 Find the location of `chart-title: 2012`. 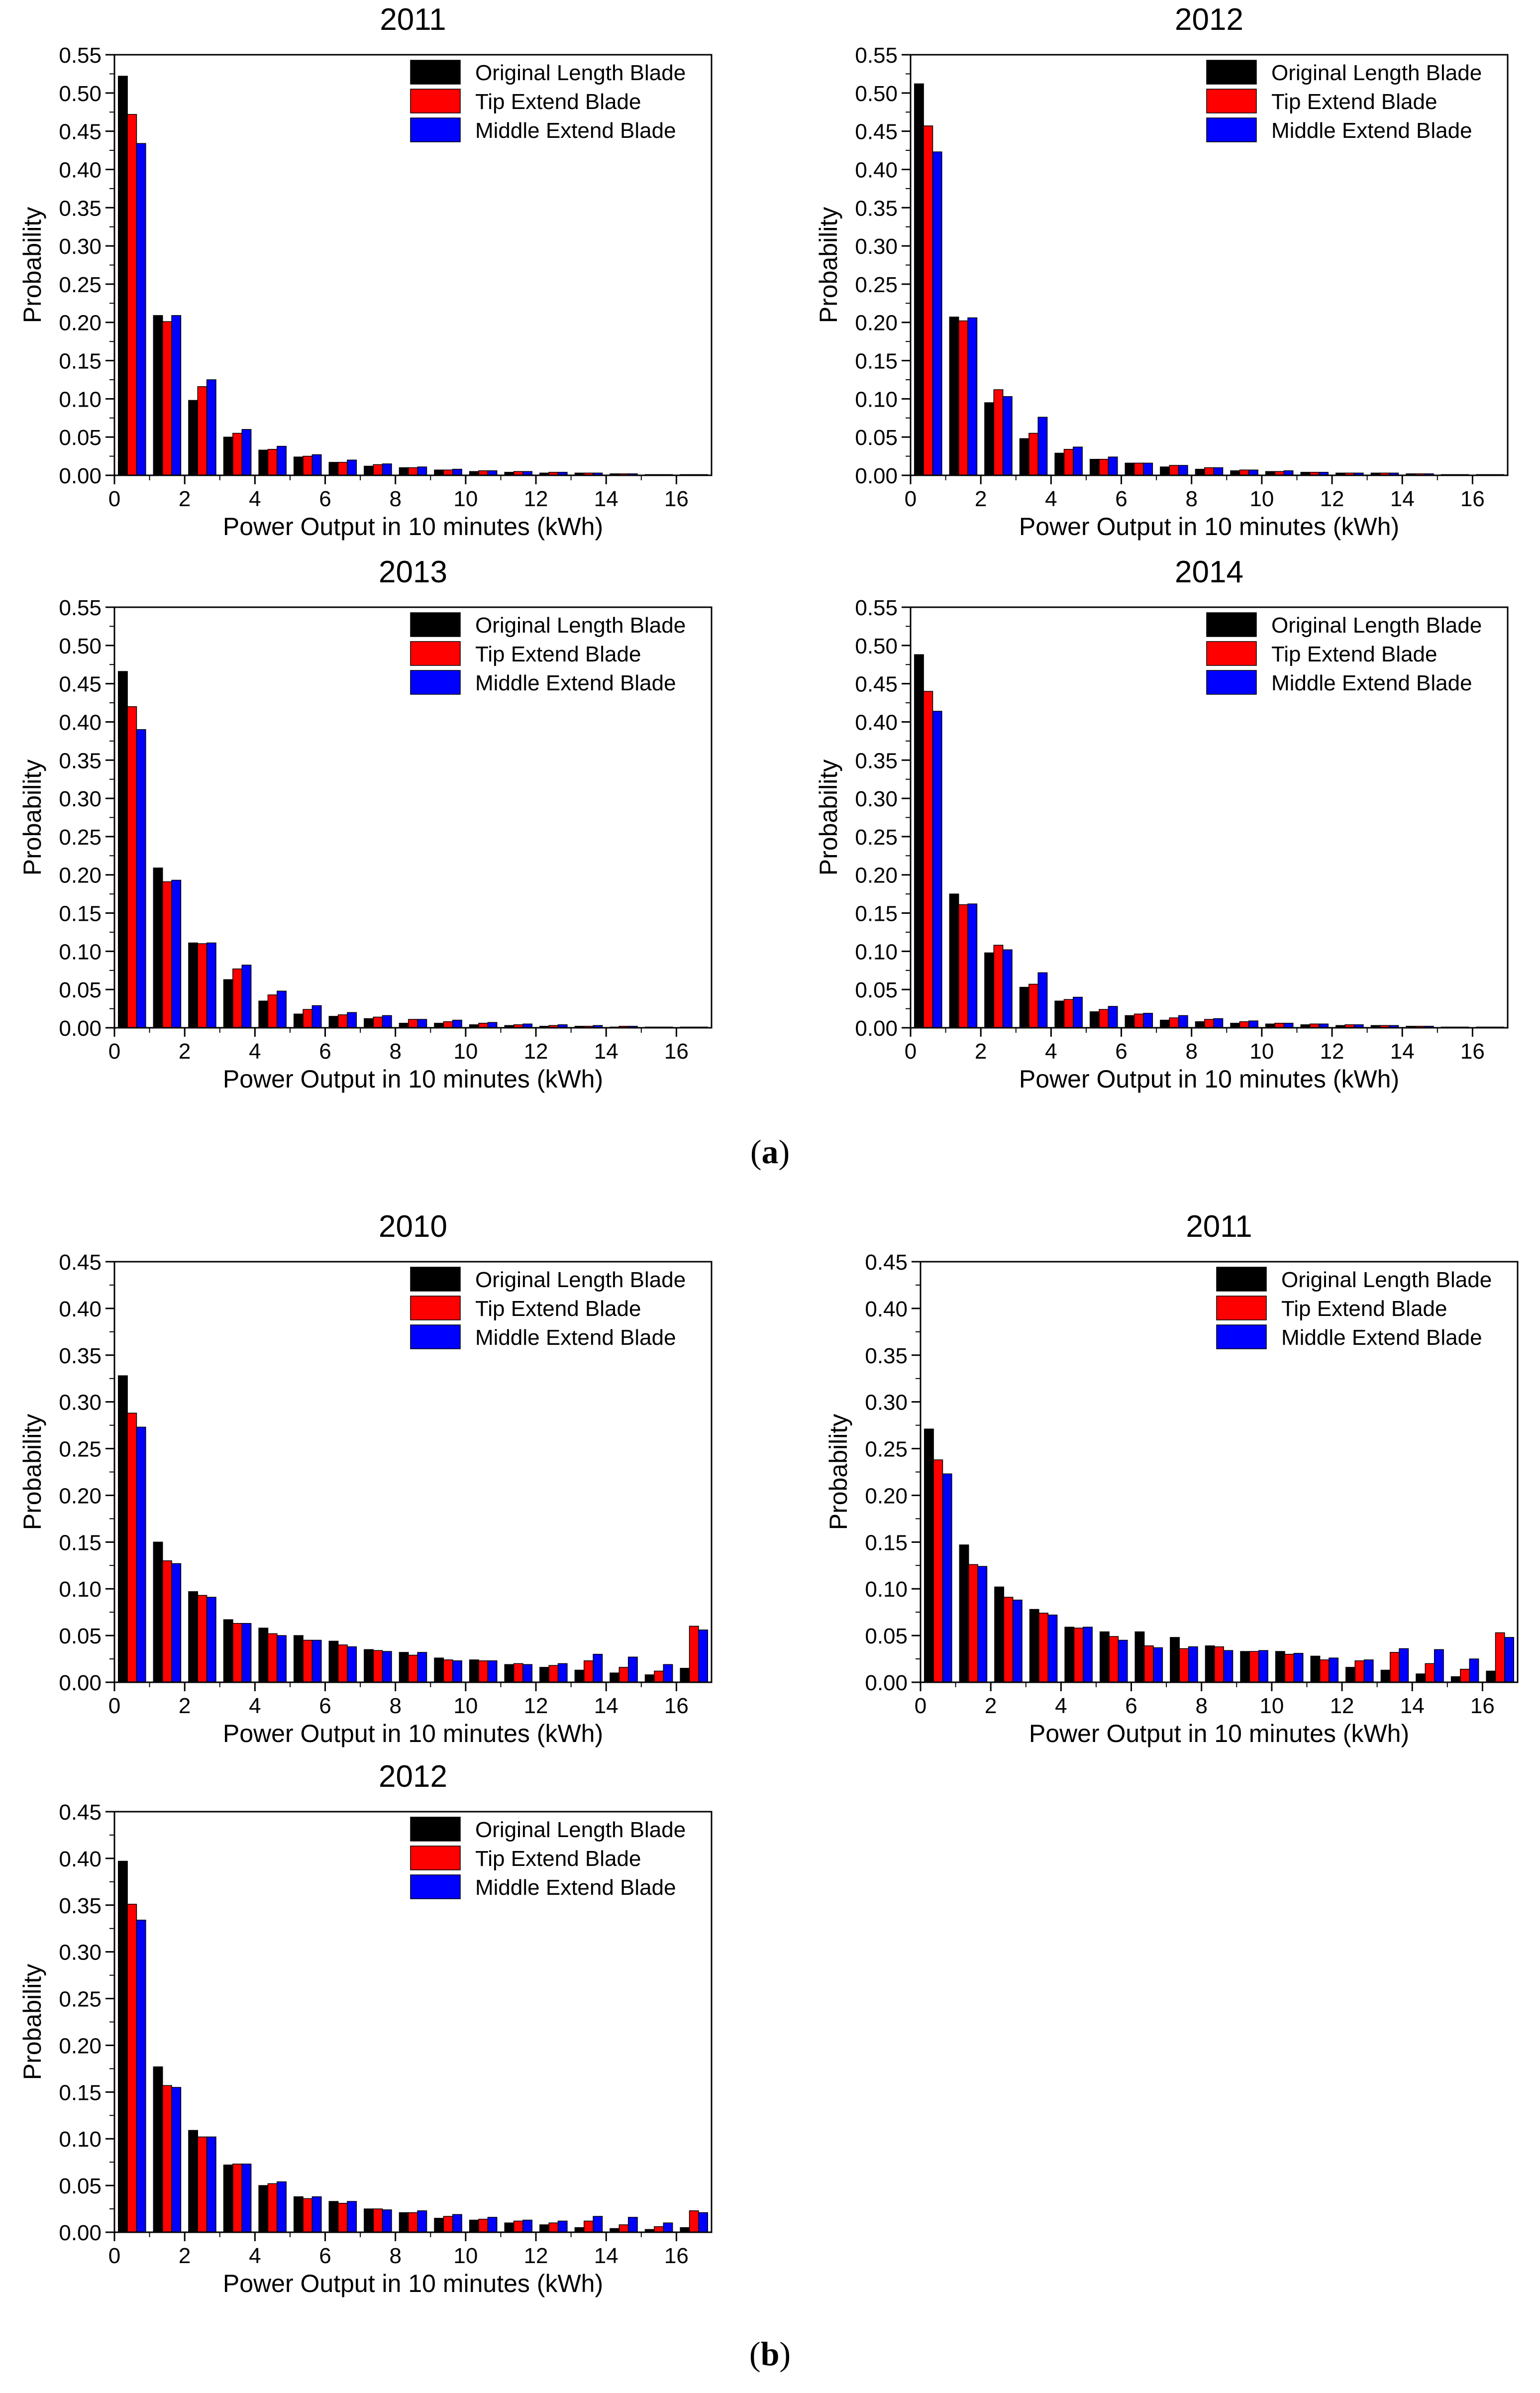

chart-title: 2012 is located at coordinates (1209, 19).